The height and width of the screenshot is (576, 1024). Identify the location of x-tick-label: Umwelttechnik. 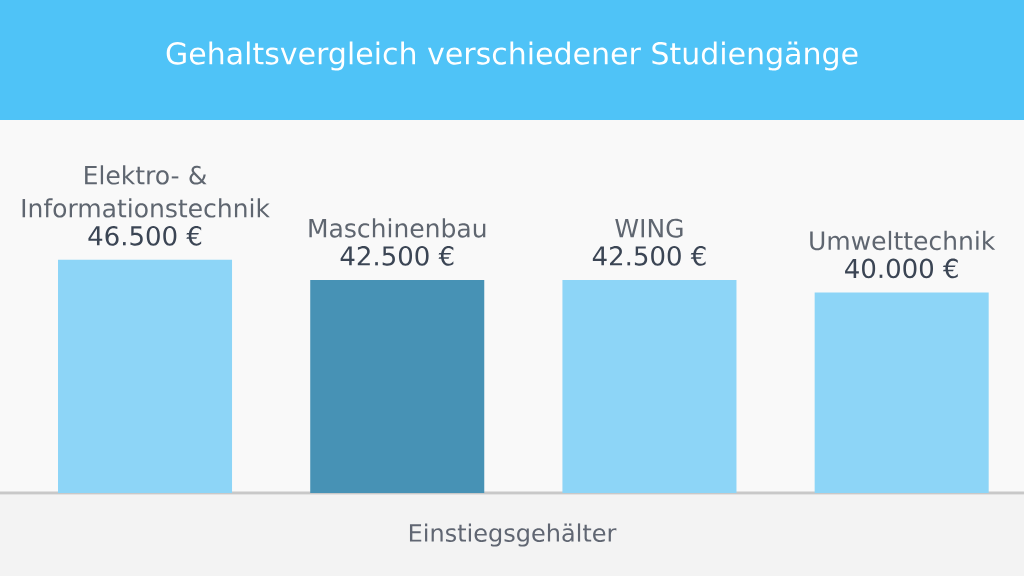
(903, 240).